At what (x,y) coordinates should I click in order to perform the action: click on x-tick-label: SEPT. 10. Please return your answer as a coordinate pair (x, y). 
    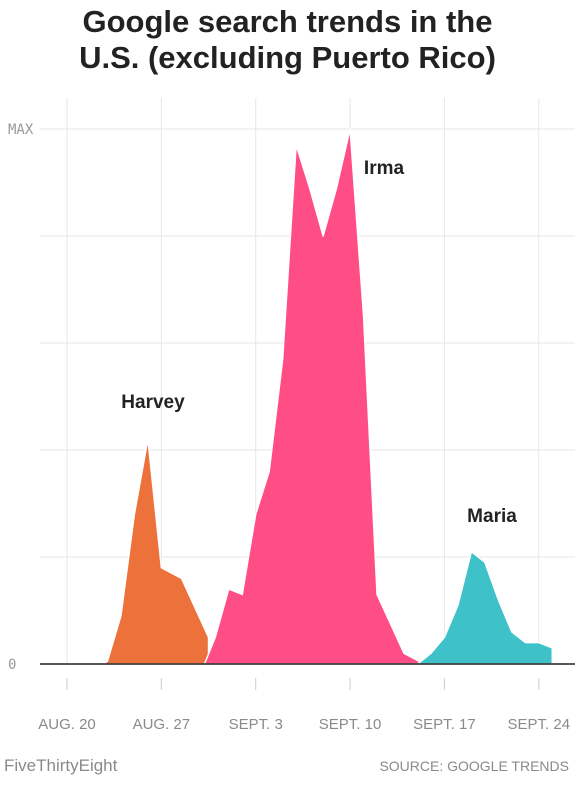
    Looking at the image, I should click on (350, 724).